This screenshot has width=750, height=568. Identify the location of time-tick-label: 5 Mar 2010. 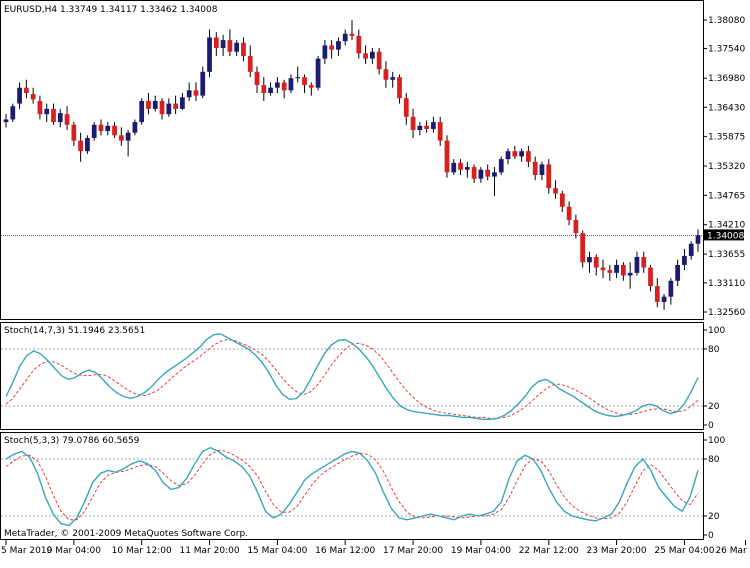
(27, 551).